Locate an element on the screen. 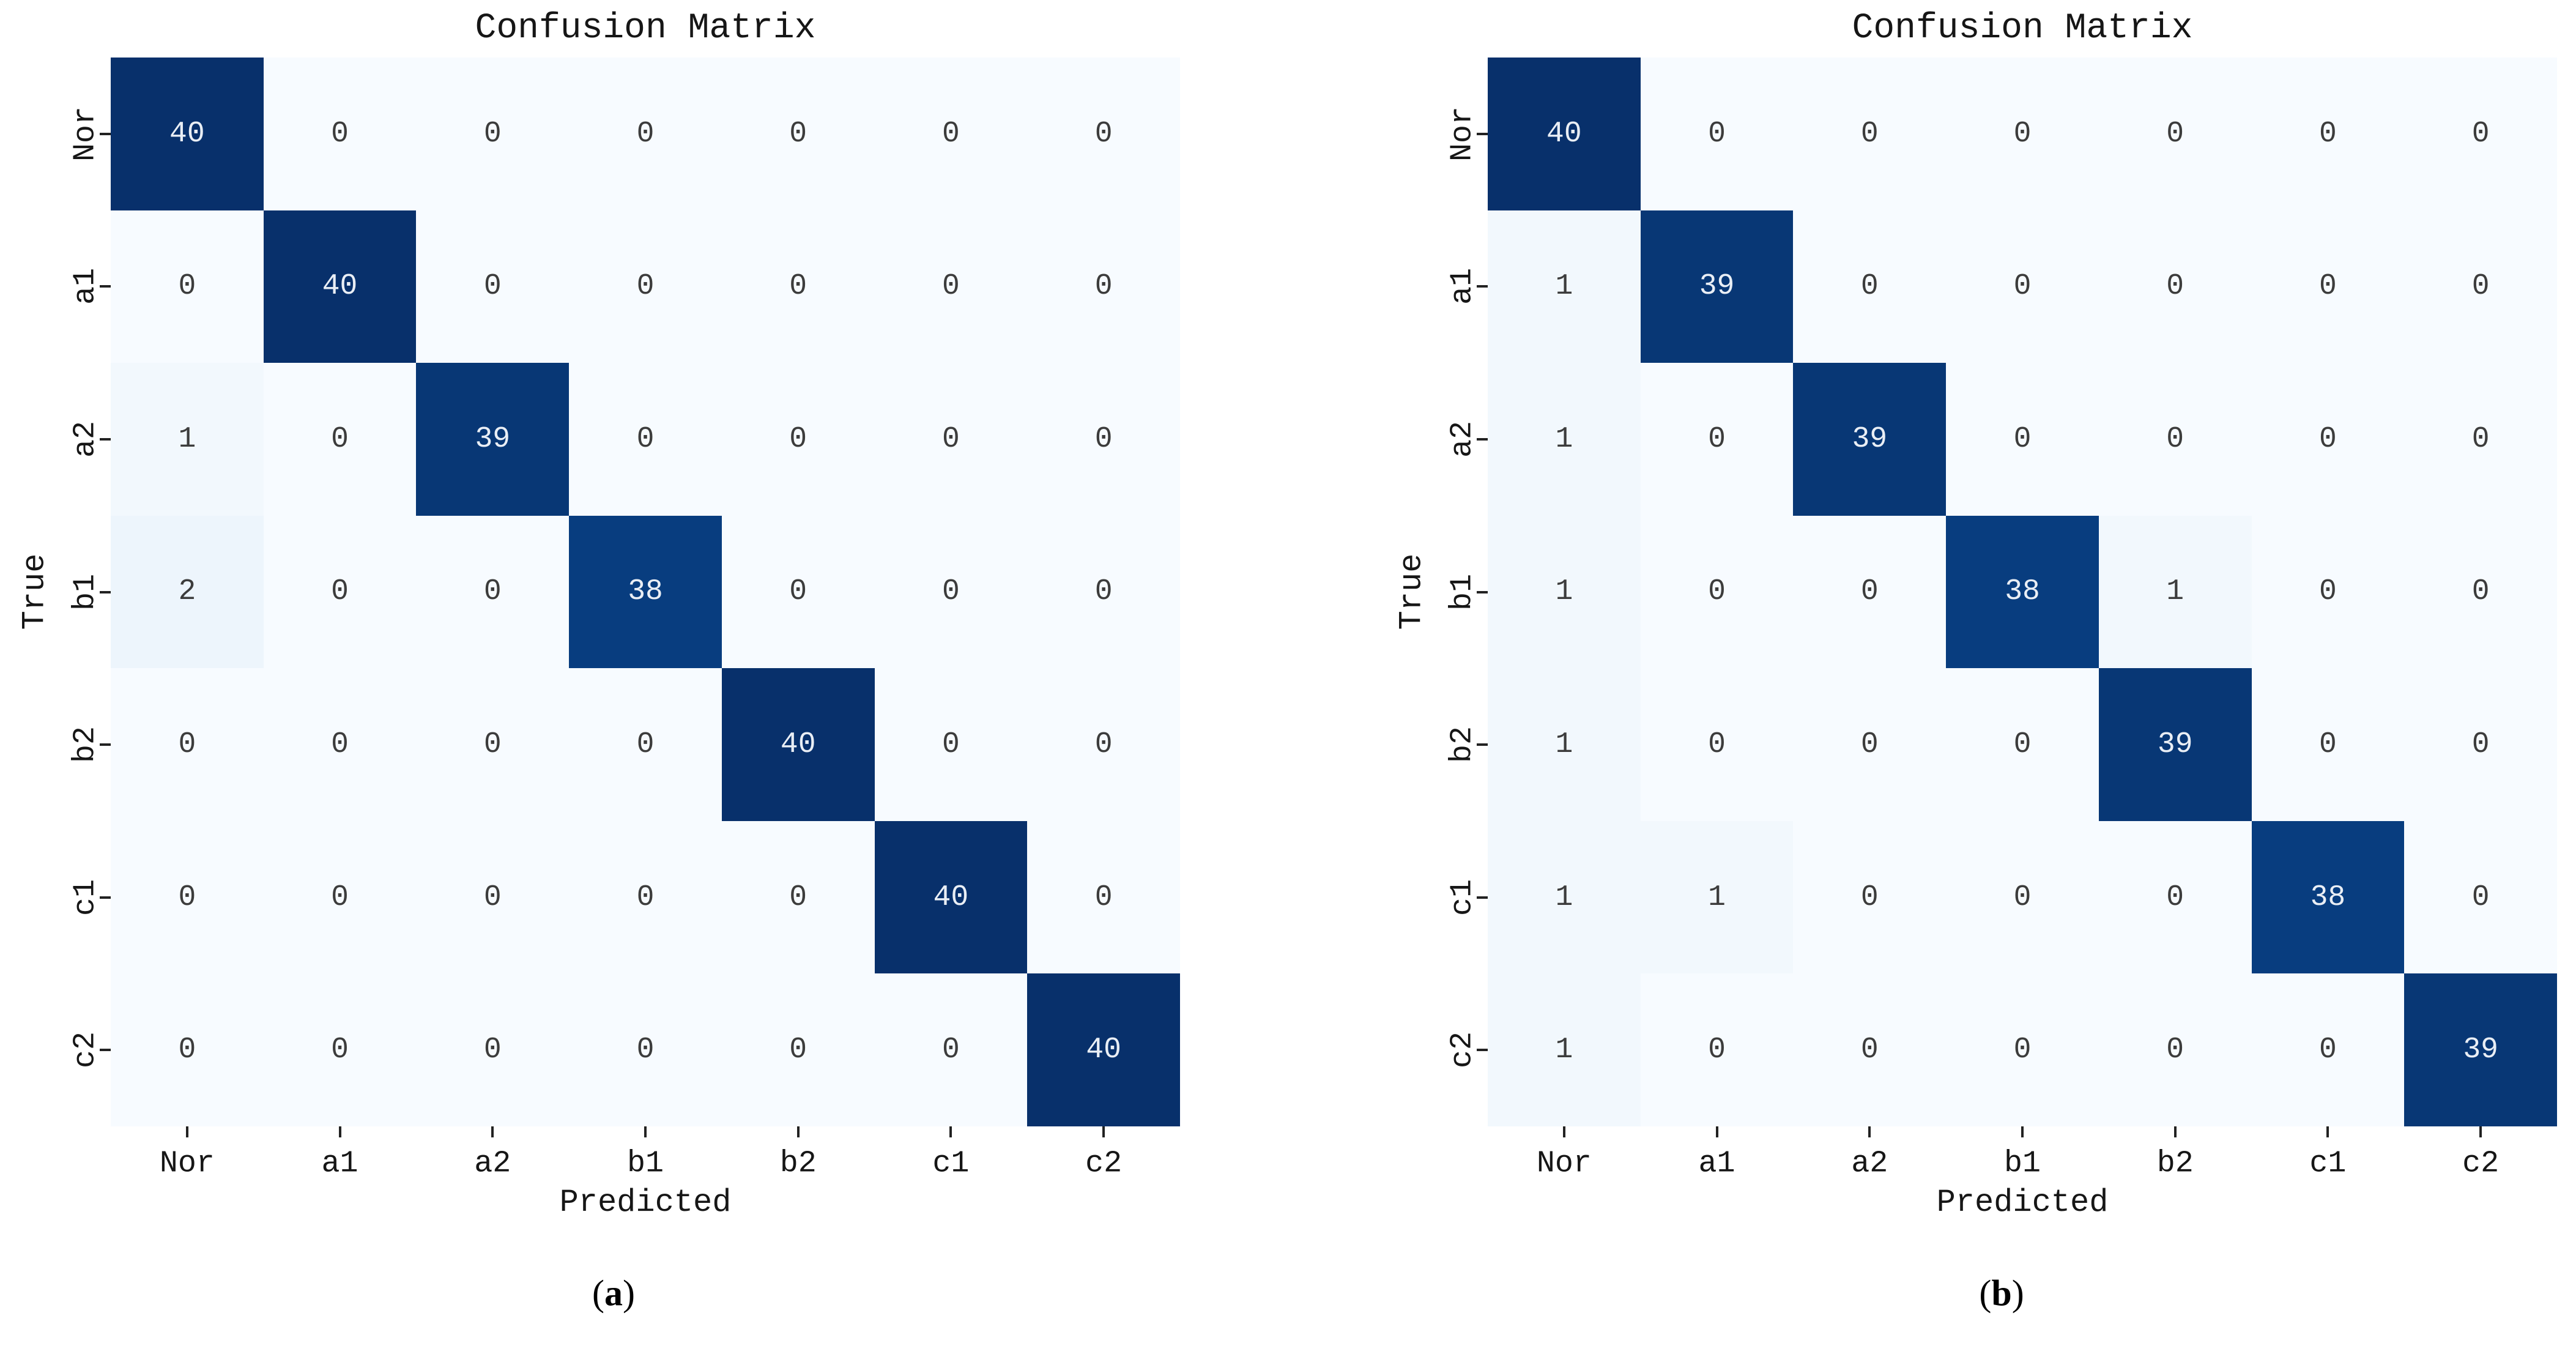 The width and height of the screenshot is (2576, 1365). cell-value: 38 is located at coordinates (2022, 592).